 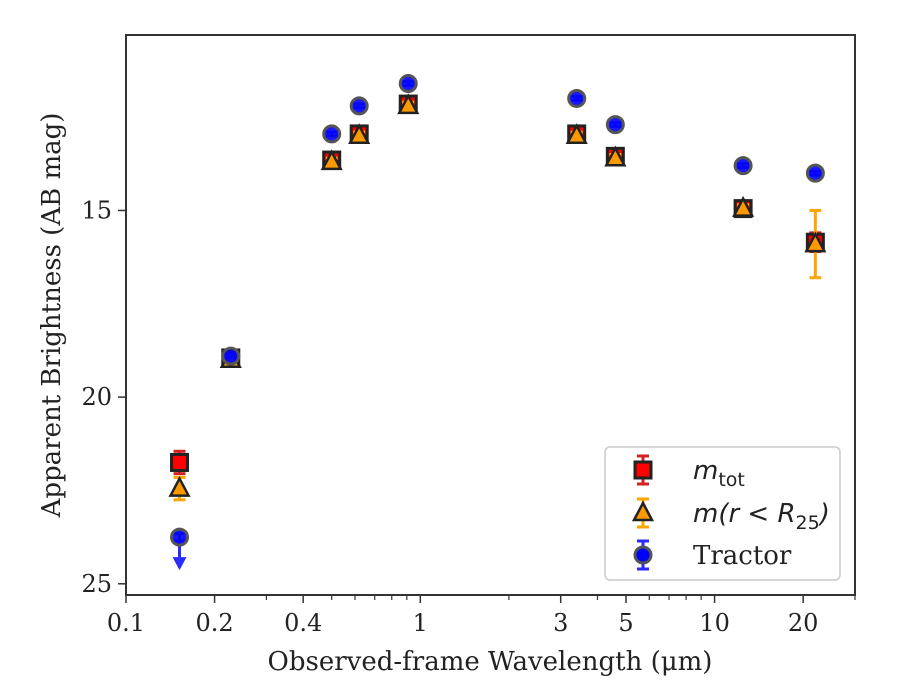 I want to click on x-tick-label: 0.2, so click(x=215, y=623).